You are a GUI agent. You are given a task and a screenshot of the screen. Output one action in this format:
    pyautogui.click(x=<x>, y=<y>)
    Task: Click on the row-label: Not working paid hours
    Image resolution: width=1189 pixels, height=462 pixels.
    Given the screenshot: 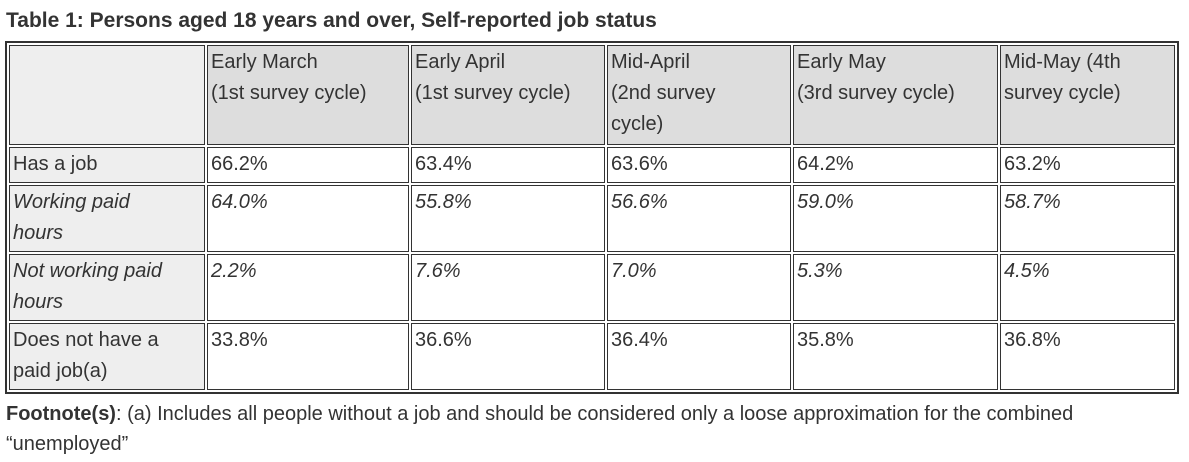 What is the action you would take?
    pyautogui.click(x=107, y=287)
    